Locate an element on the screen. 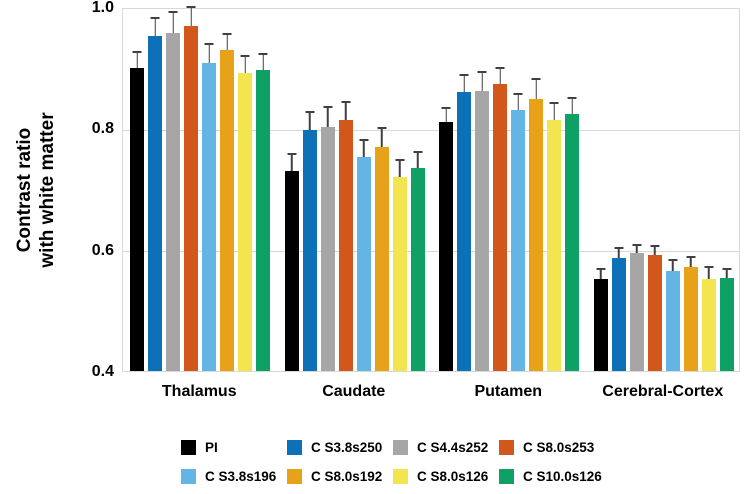  bar-CS3.8s250-thalamus is located at coordinates (155, 193).